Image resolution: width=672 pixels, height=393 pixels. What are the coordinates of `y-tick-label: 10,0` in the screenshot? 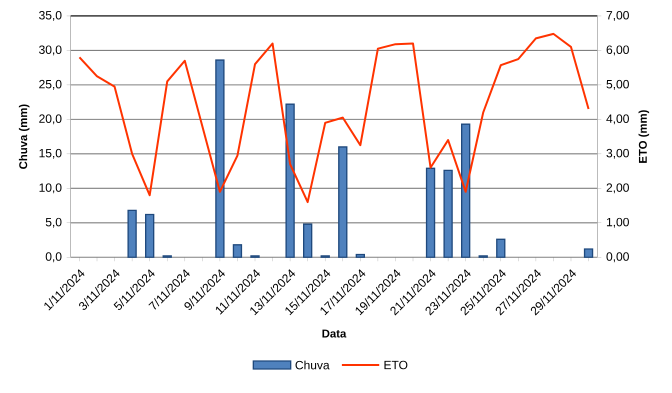 It's located at (51, 188).